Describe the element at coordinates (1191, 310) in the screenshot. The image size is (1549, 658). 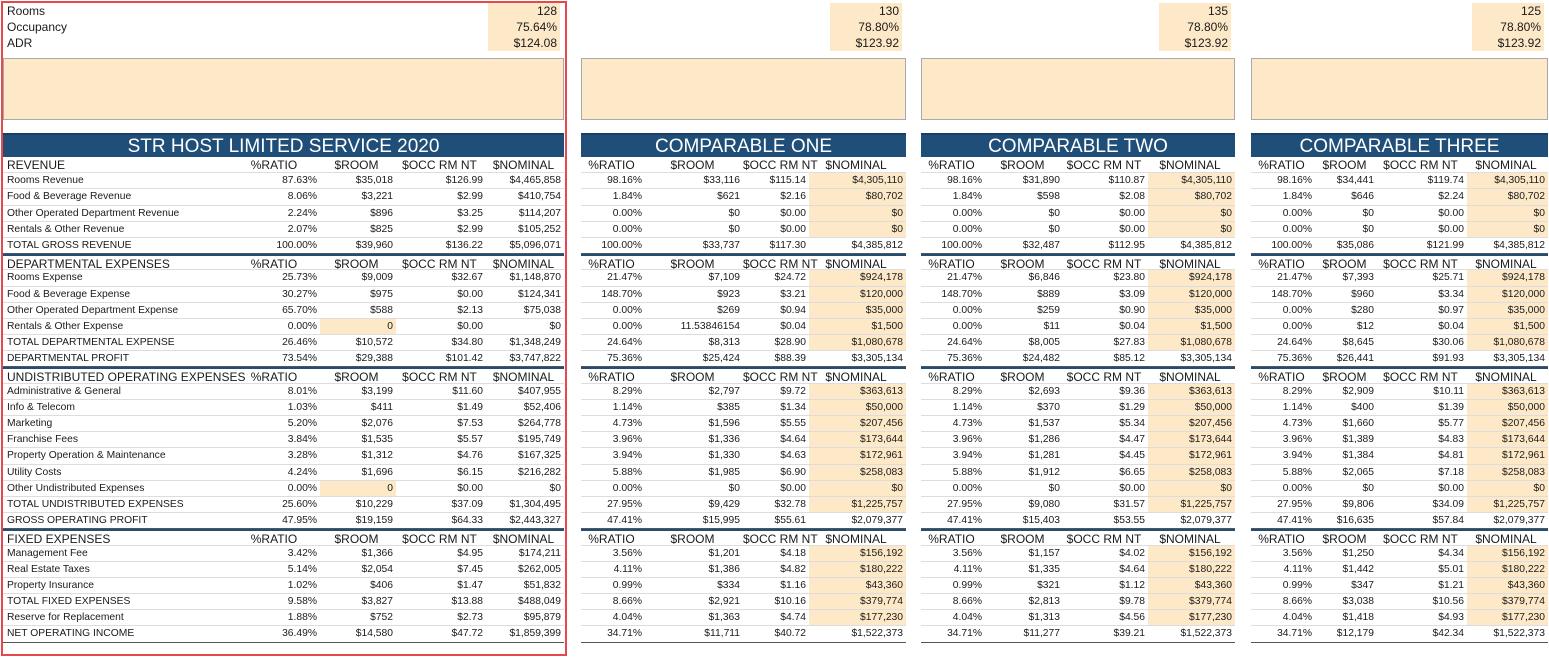
I see `value-cell: $35,000` at that location.